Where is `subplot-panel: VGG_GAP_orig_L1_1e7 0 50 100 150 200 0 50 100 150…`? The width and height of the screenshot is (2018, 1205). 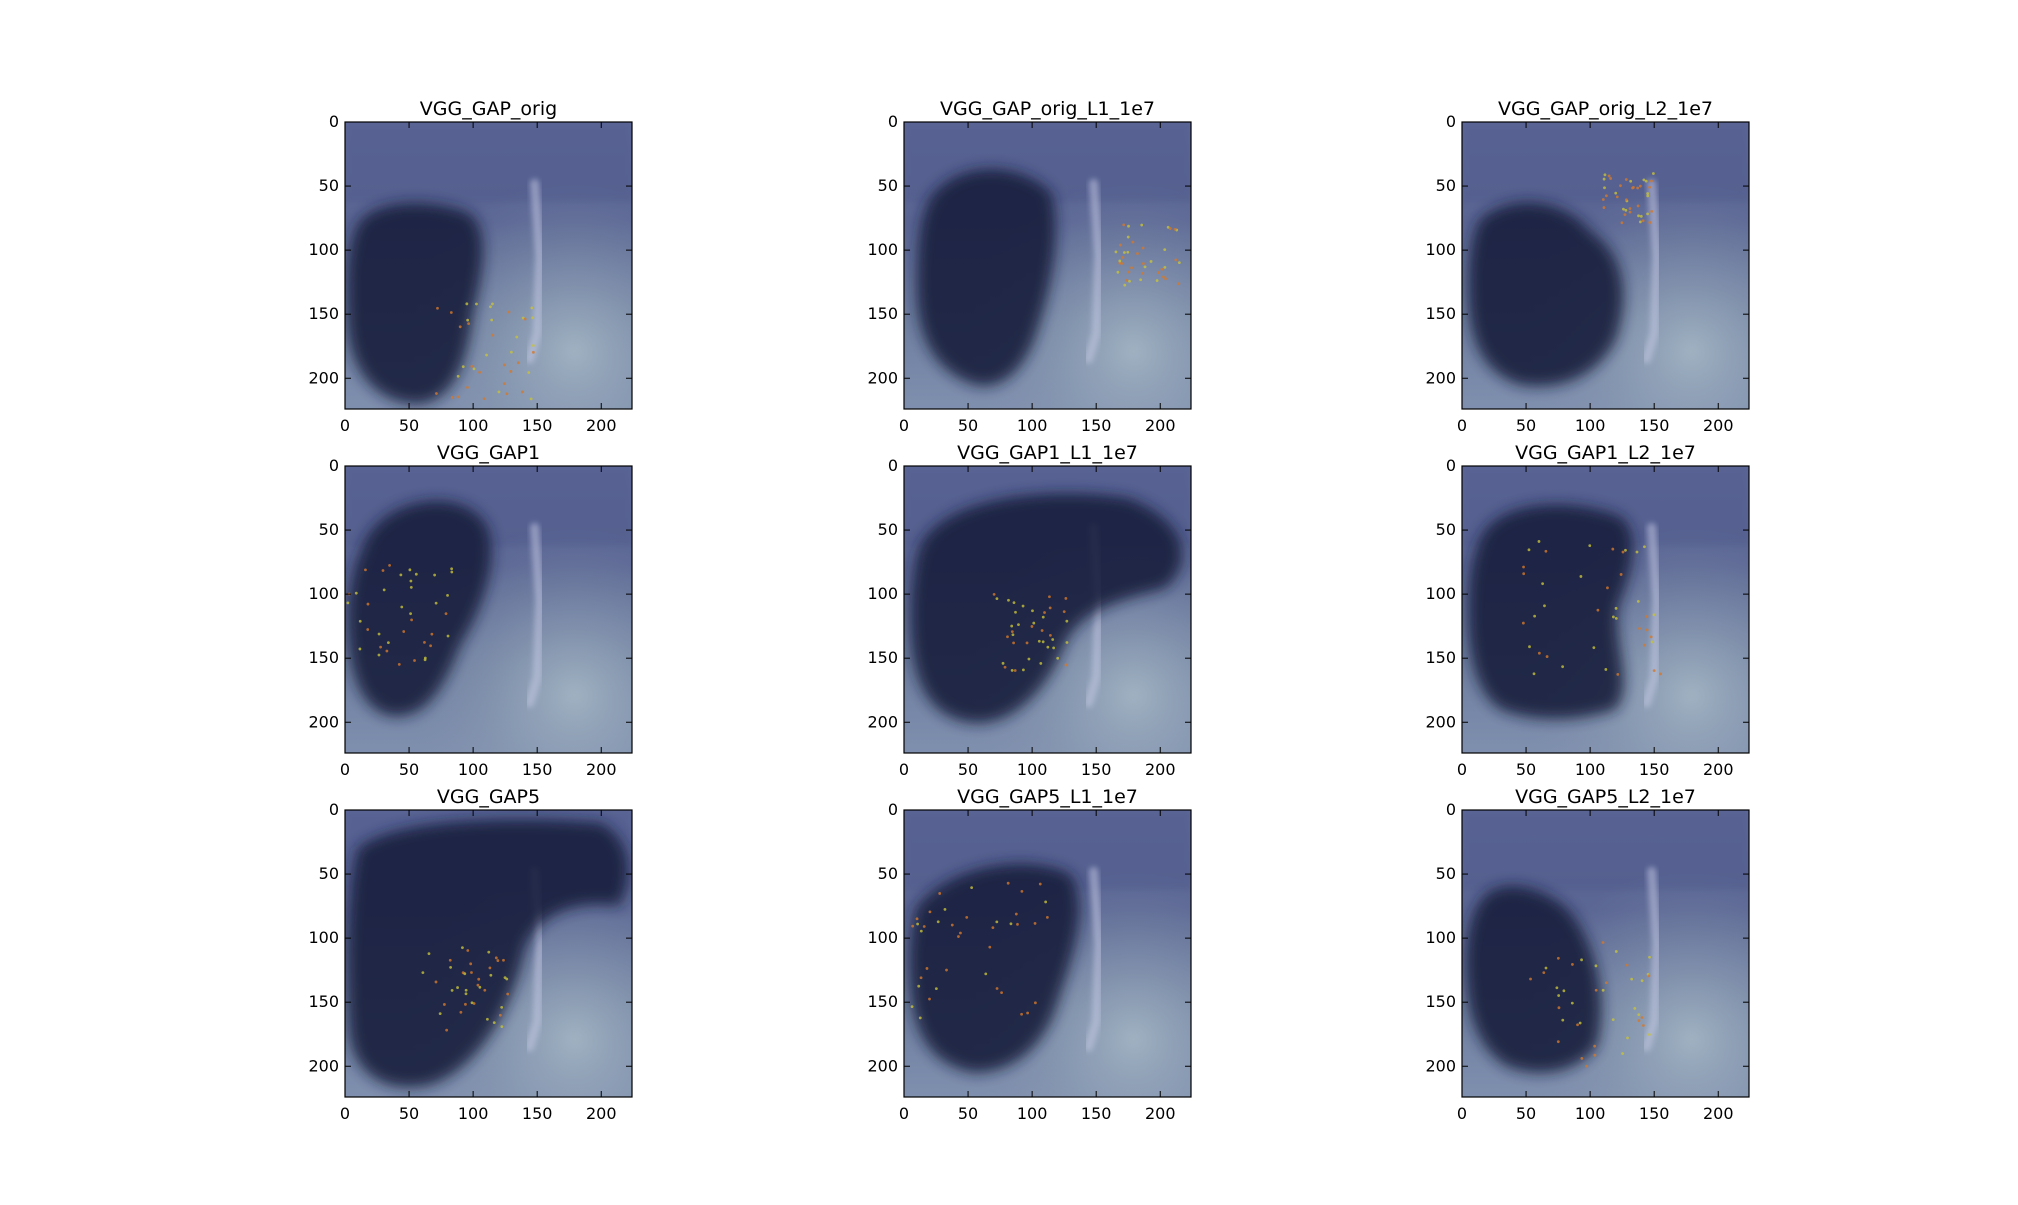 subplot-panel: VGG_GAP_orig_L1_1e7 0 50 100 150 200 0 50 100 150… is located at coordinates (1029, 266).